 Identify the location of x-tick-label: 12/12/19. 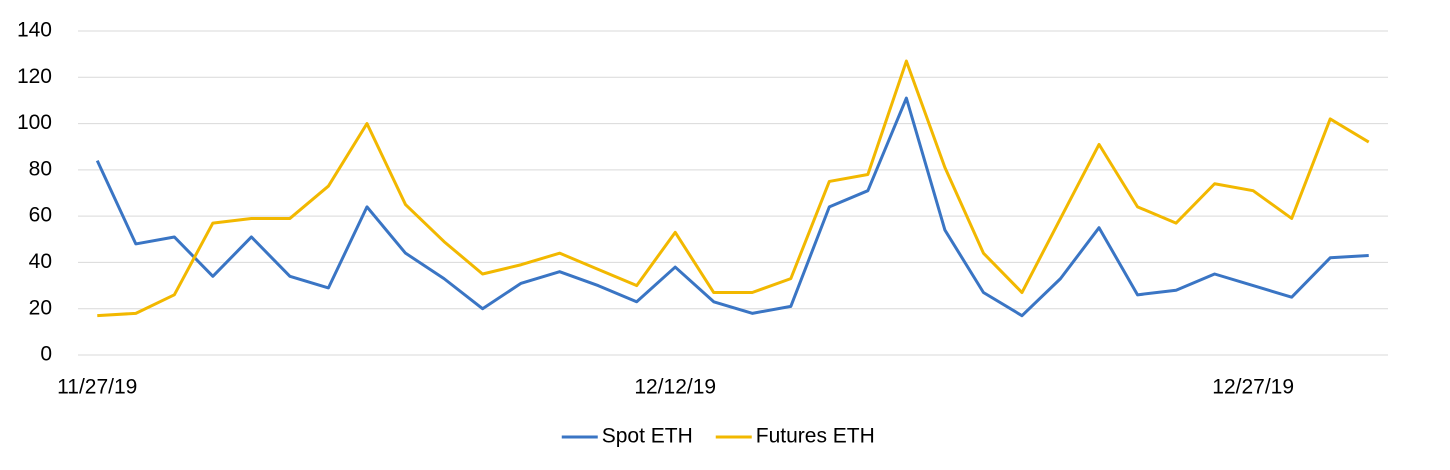
(675, 387).